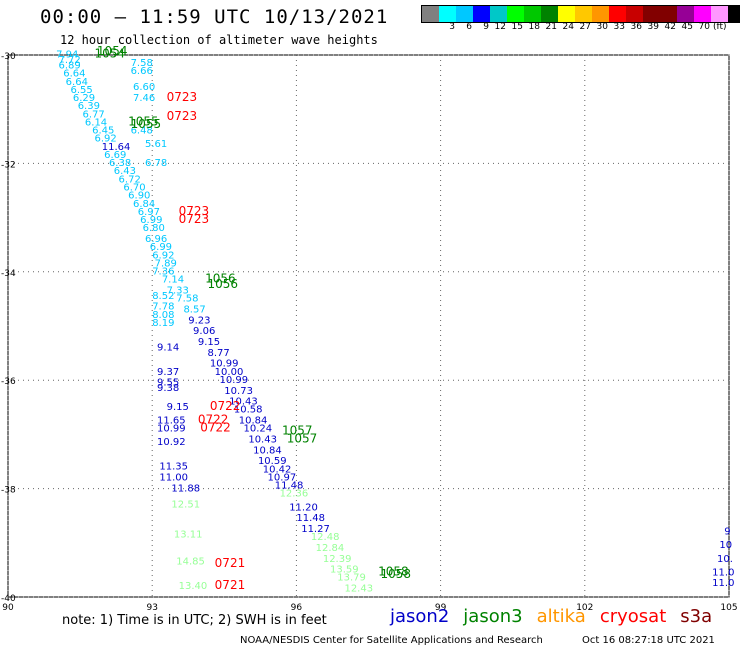 This screenshot has width=740, height=650. I want to click on legend-item-s3a: s3a, so click(696, 616).